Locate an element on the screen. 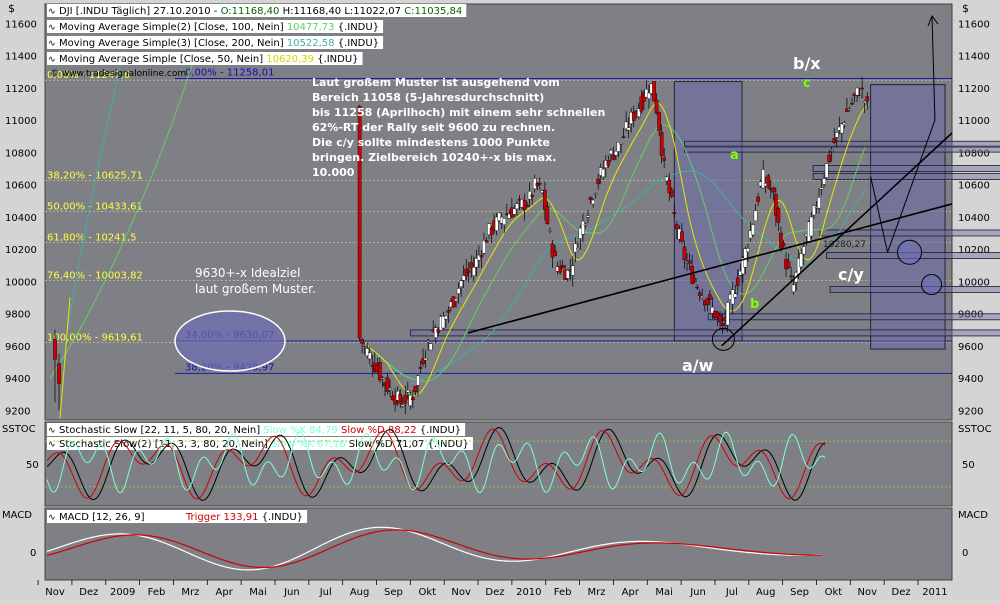 Image resolution: width=1000 pixels, height=604 pixels. x-tick-label: Okt is located at coordinates (427, 592).